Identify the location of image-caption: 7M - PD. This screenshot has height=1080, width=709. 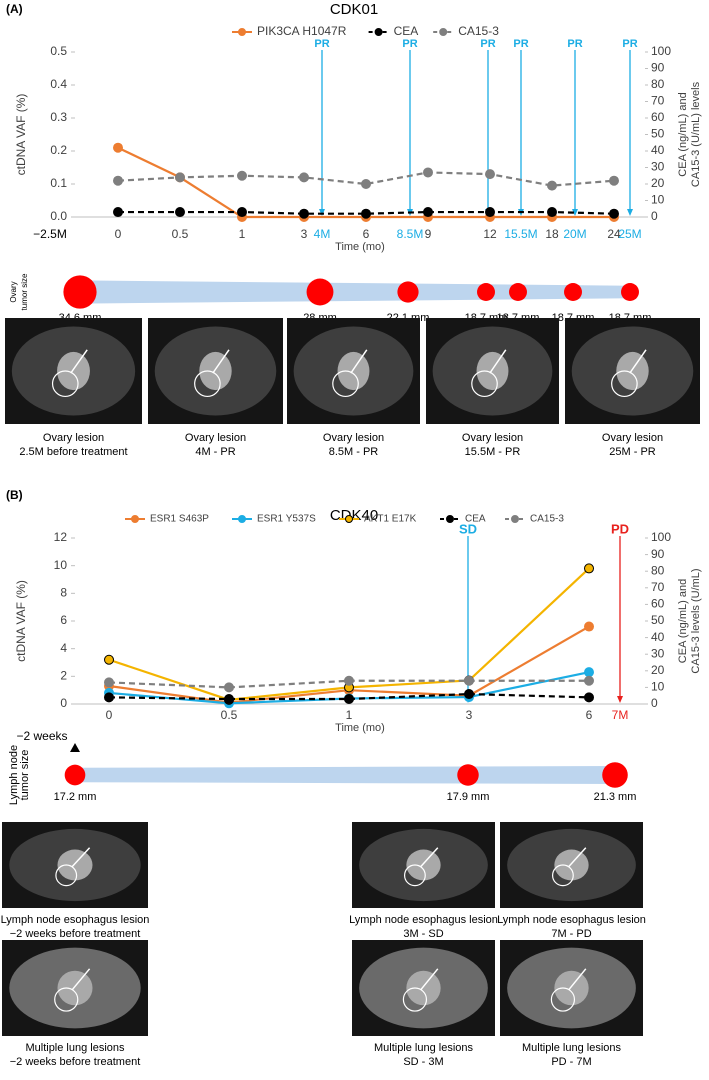
(571, 934).